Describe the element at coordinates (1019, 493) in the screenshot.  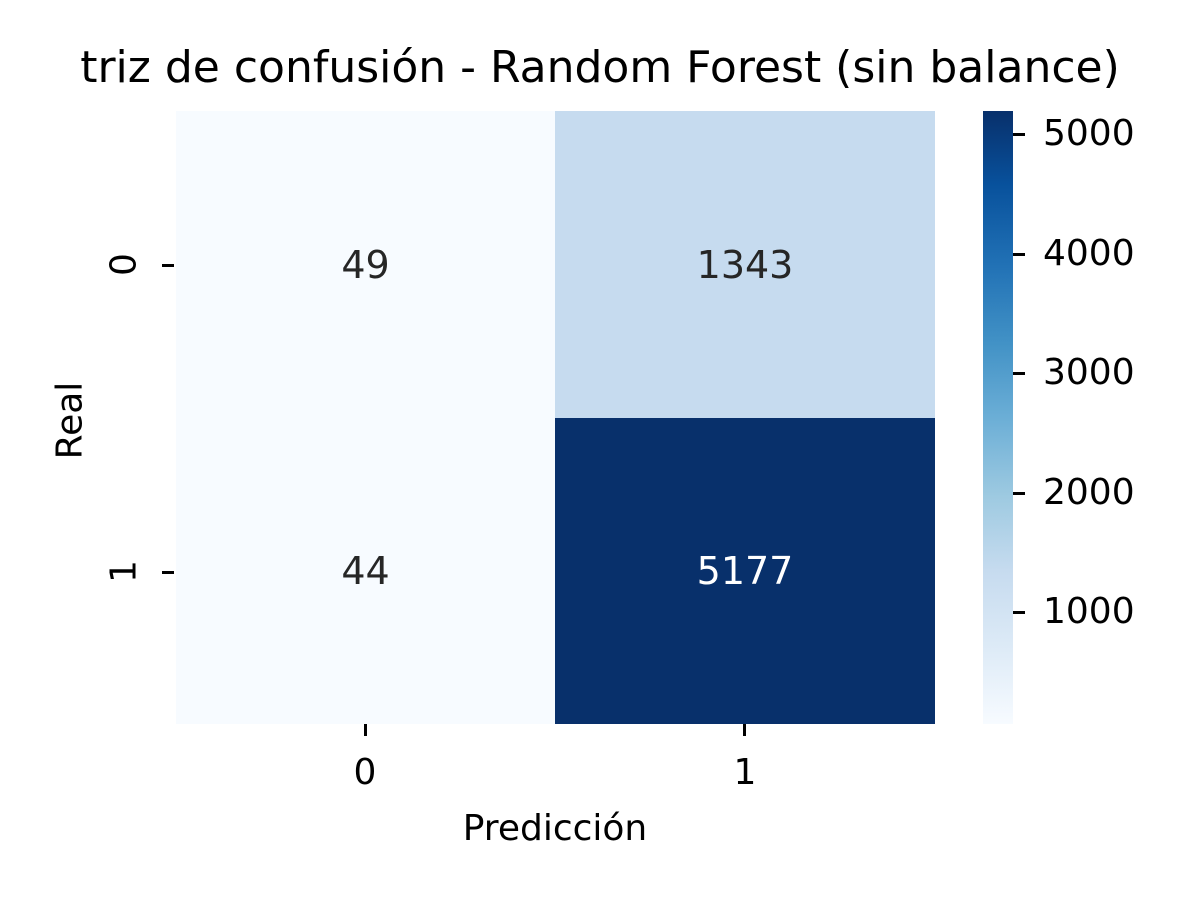
I see `colorbar-tick-2000` at that location.